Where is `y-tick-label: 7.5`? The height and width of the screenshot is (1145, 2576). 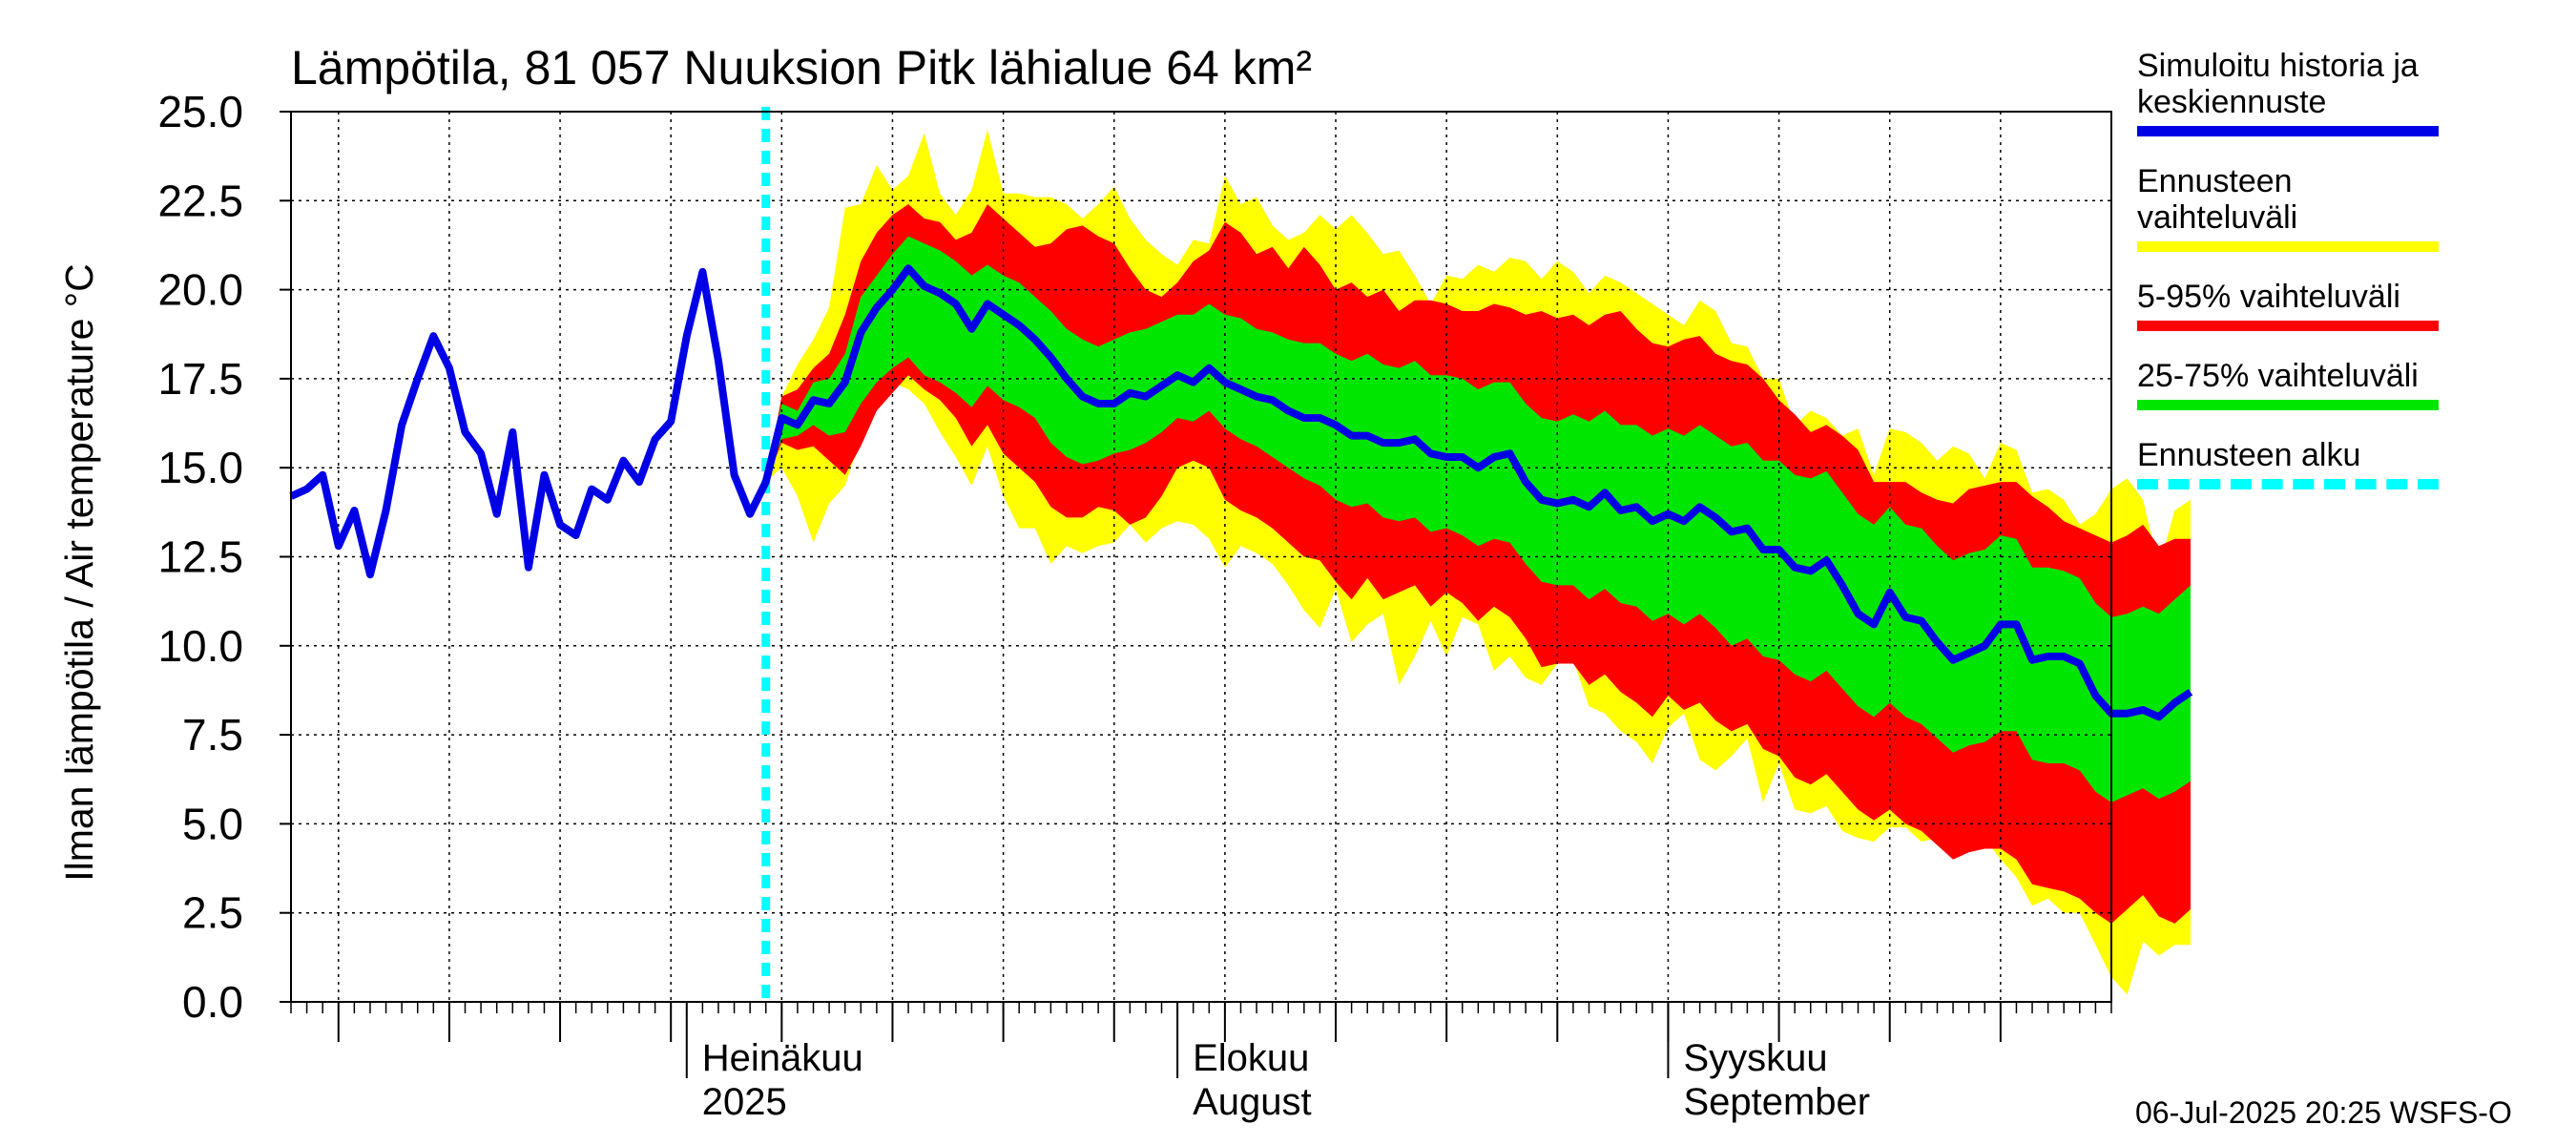
y-tick-label: 7.5 is located at coordinates (212, 735).